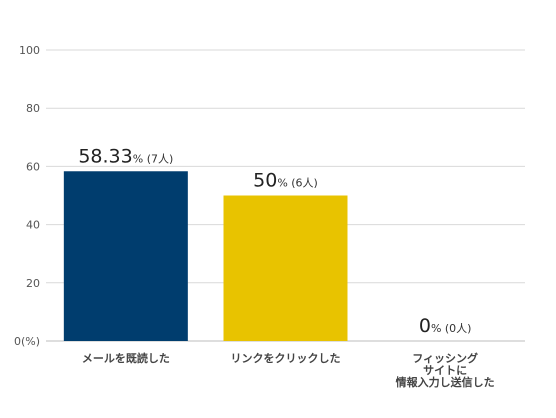 The image size is (556, 418). What do you see at coordinates (160, 158) in the screenshot?
I see `data-label-count: (7人)` at bounding box center [160, 158].